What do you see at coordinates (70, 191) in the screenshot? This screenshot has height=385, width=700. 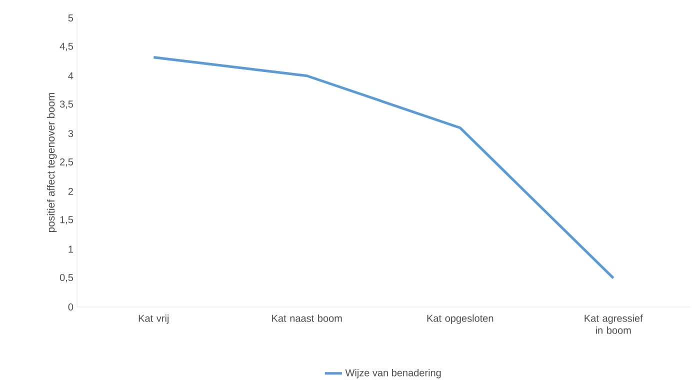 I see `y-tick-label: 2` at bounding box center [70, 191].